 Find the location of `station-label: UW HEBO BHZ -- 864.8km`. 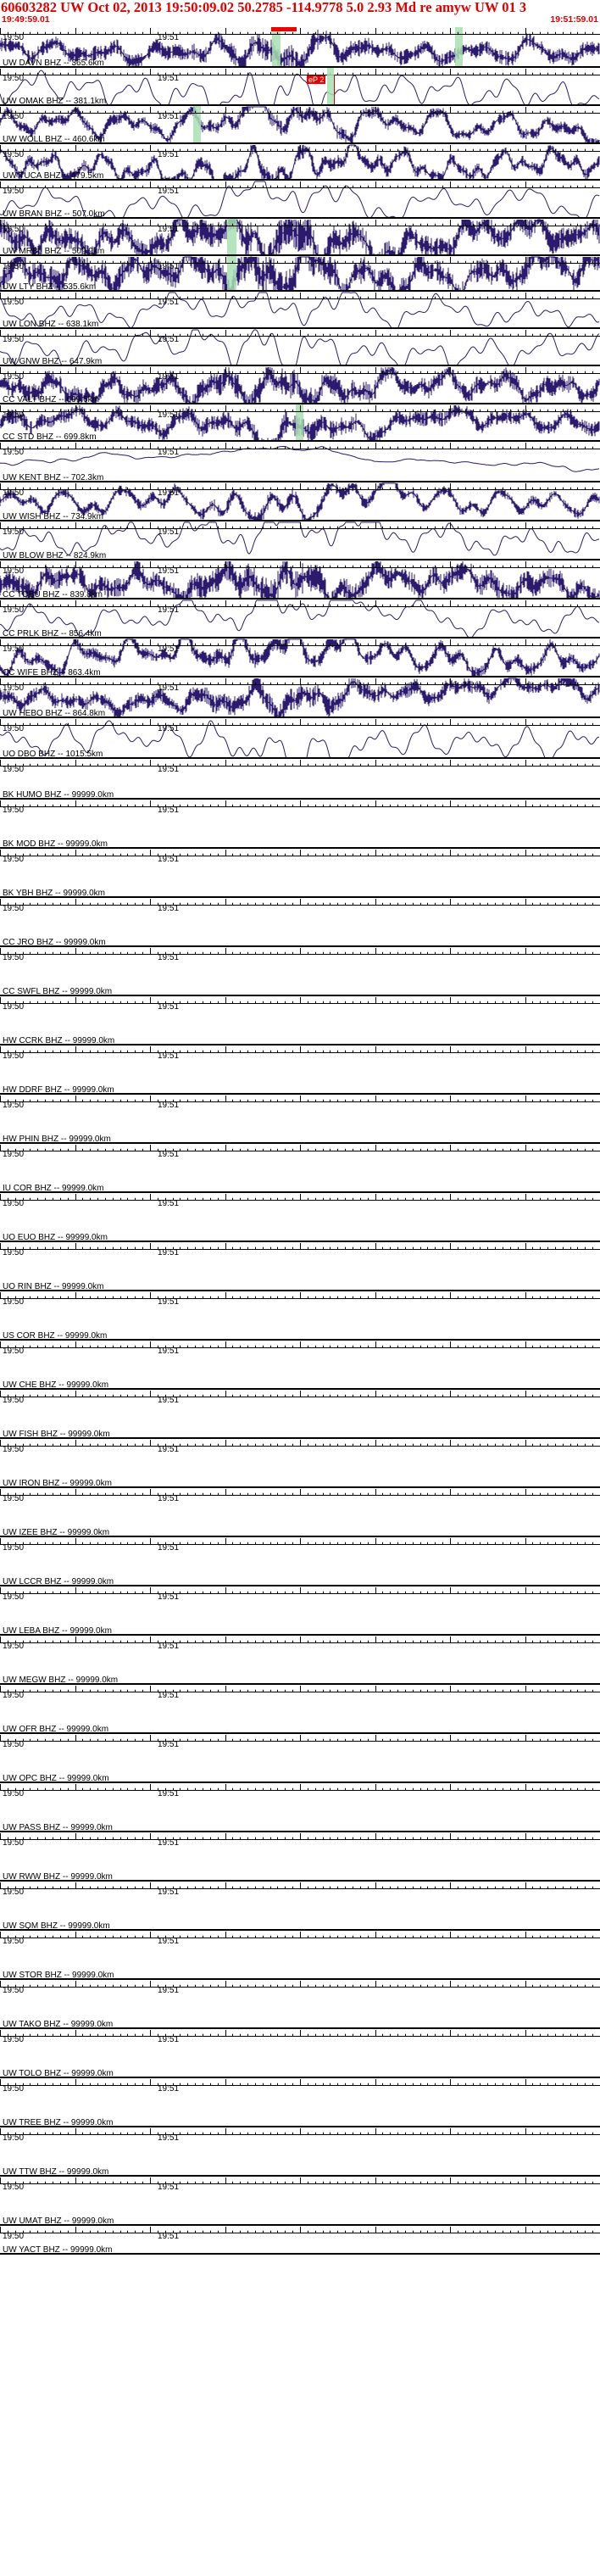

station-label: UW HEBO BHZ -- 864.8km is located at coordinates (54, 713).